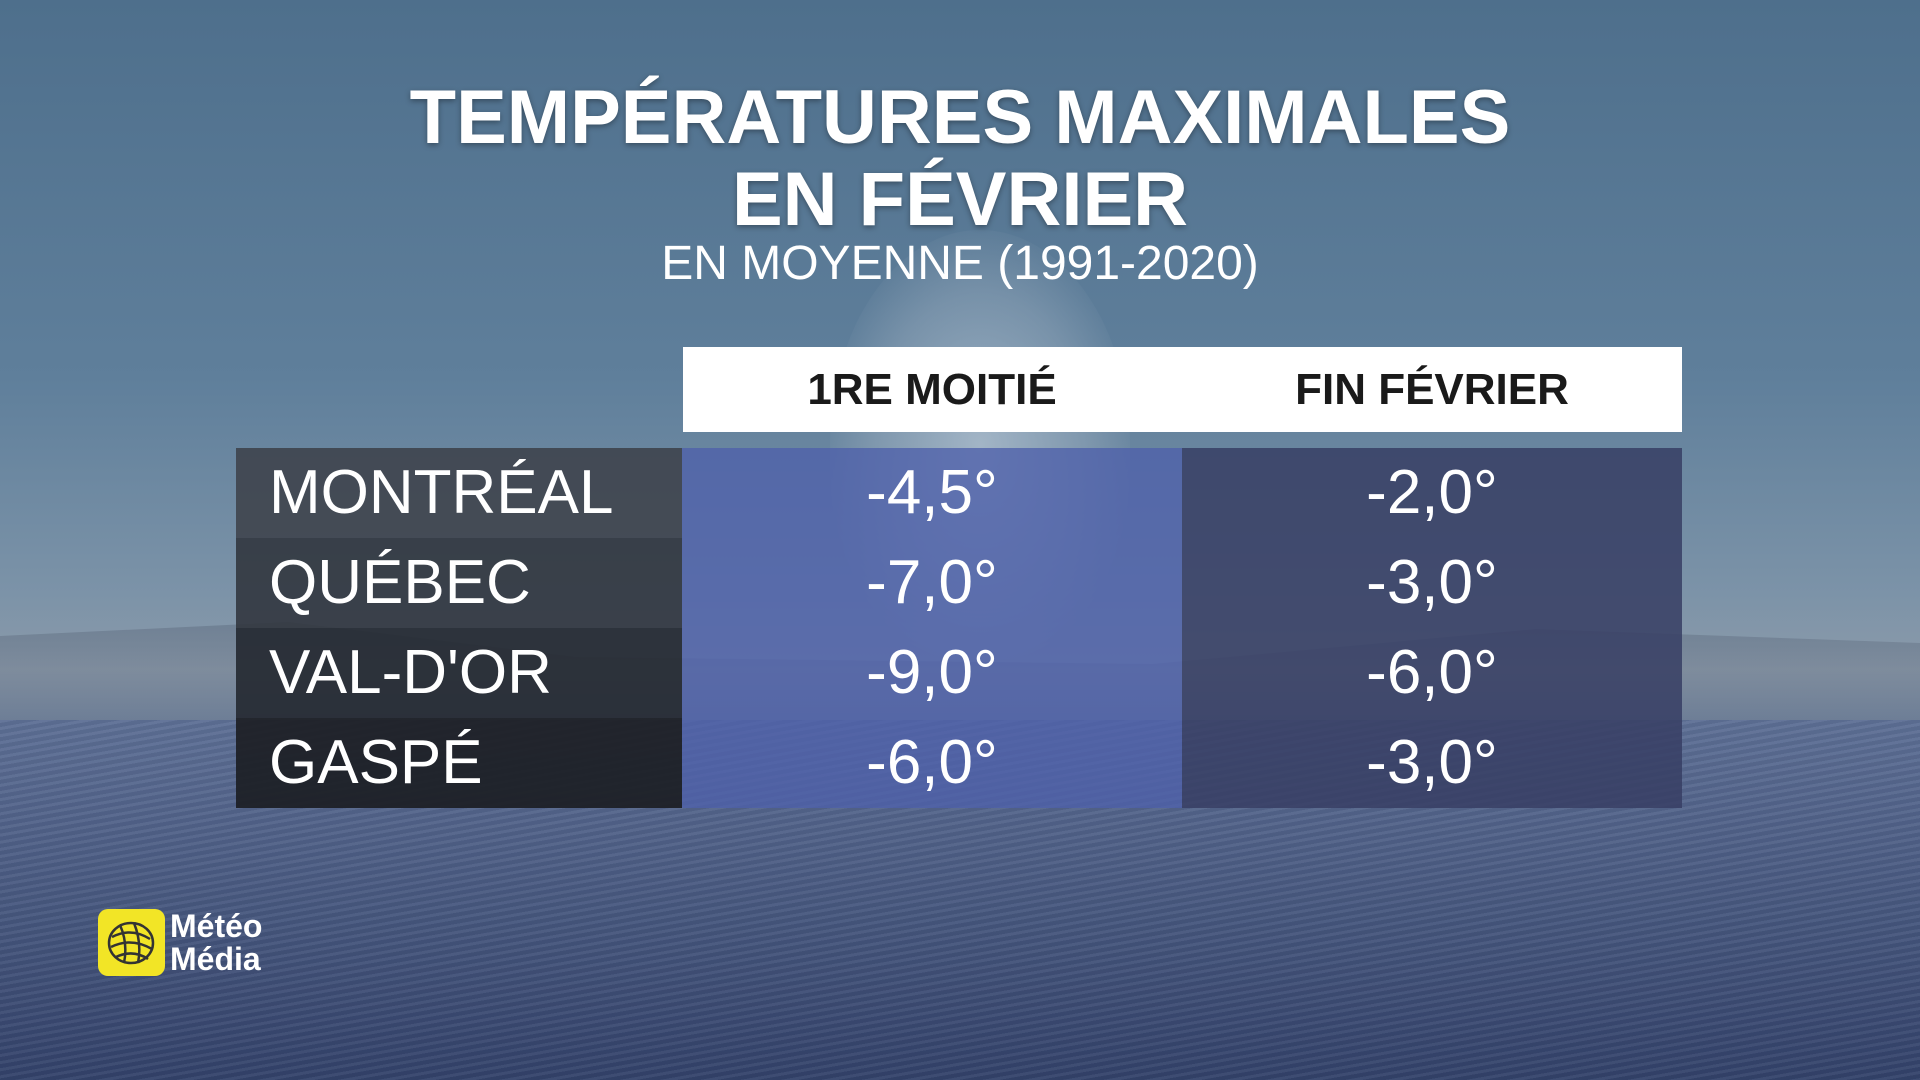 The image size is (1920, 1080). I want to click on row-label: QUÉBEC, so click(459, 583).